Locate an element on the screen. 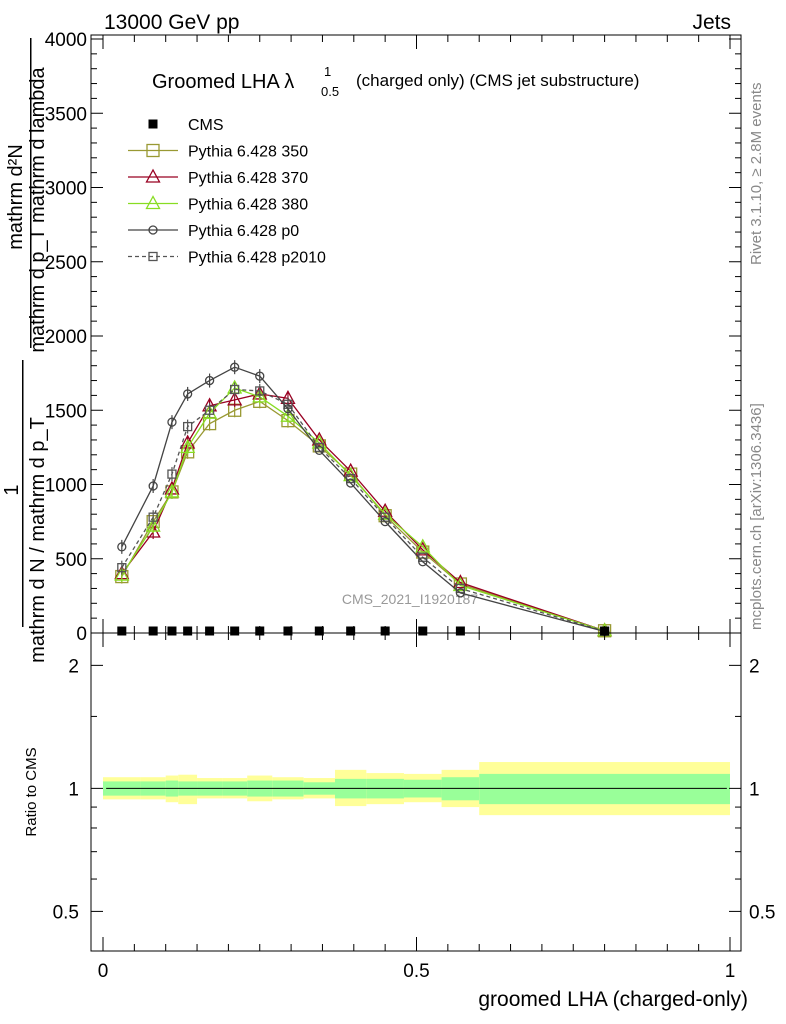 This screenshot has height=1024, width=786. legend-entry: Pythia 6.428 p0 is located at coordinates (213, 231).